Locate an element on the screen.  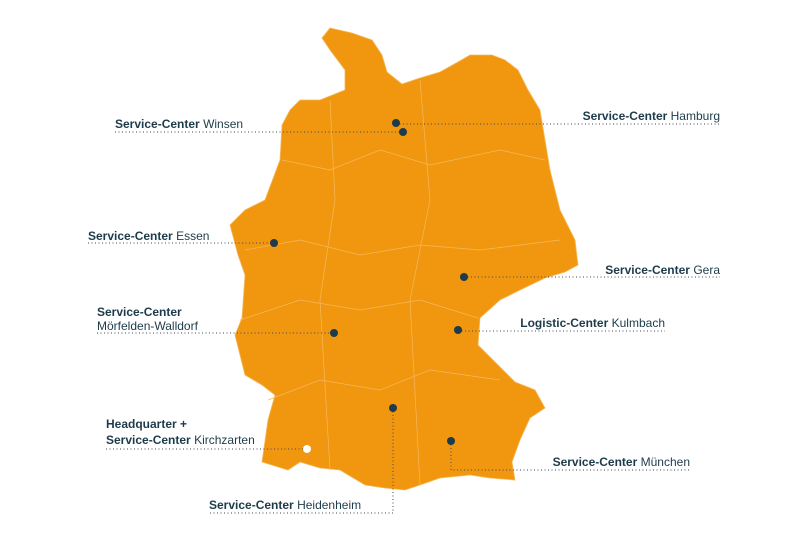
location-label: Service-Center Gera is located at coordinates (662, 270).